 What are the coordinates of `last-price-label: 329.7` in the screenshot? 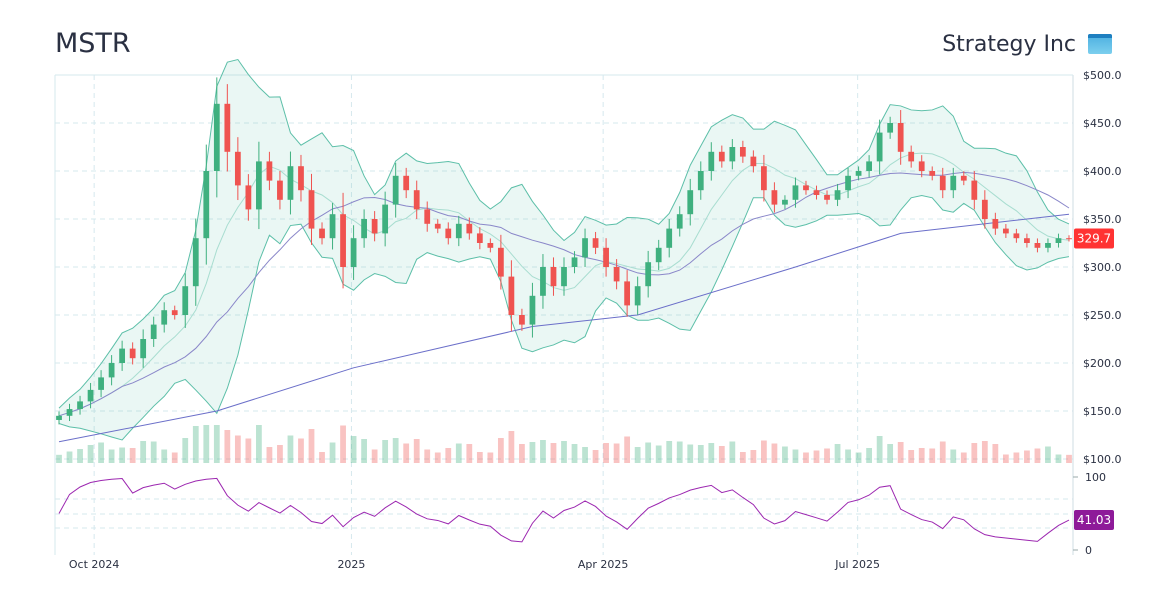 It's located at (1094, 238).